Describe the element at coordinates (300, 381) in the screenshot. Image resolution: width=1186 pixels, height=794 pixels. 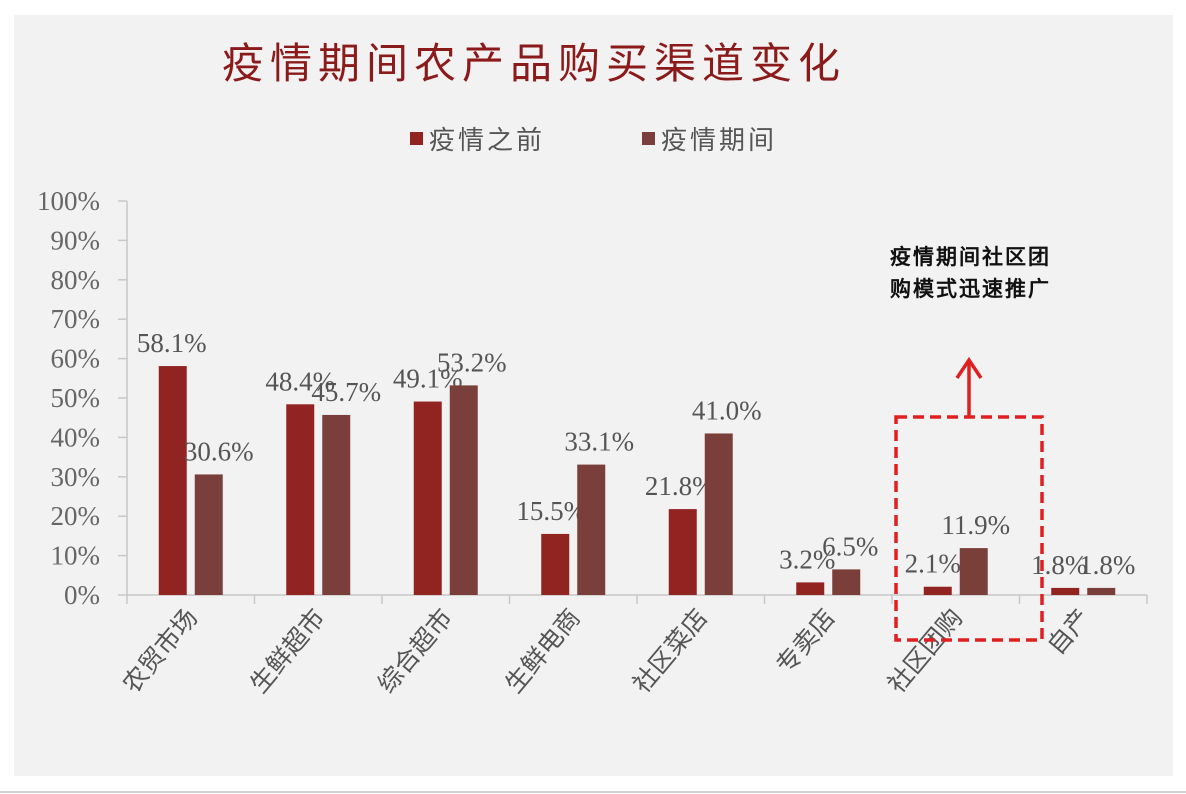
I see `data-label: 48.4%` at that location.